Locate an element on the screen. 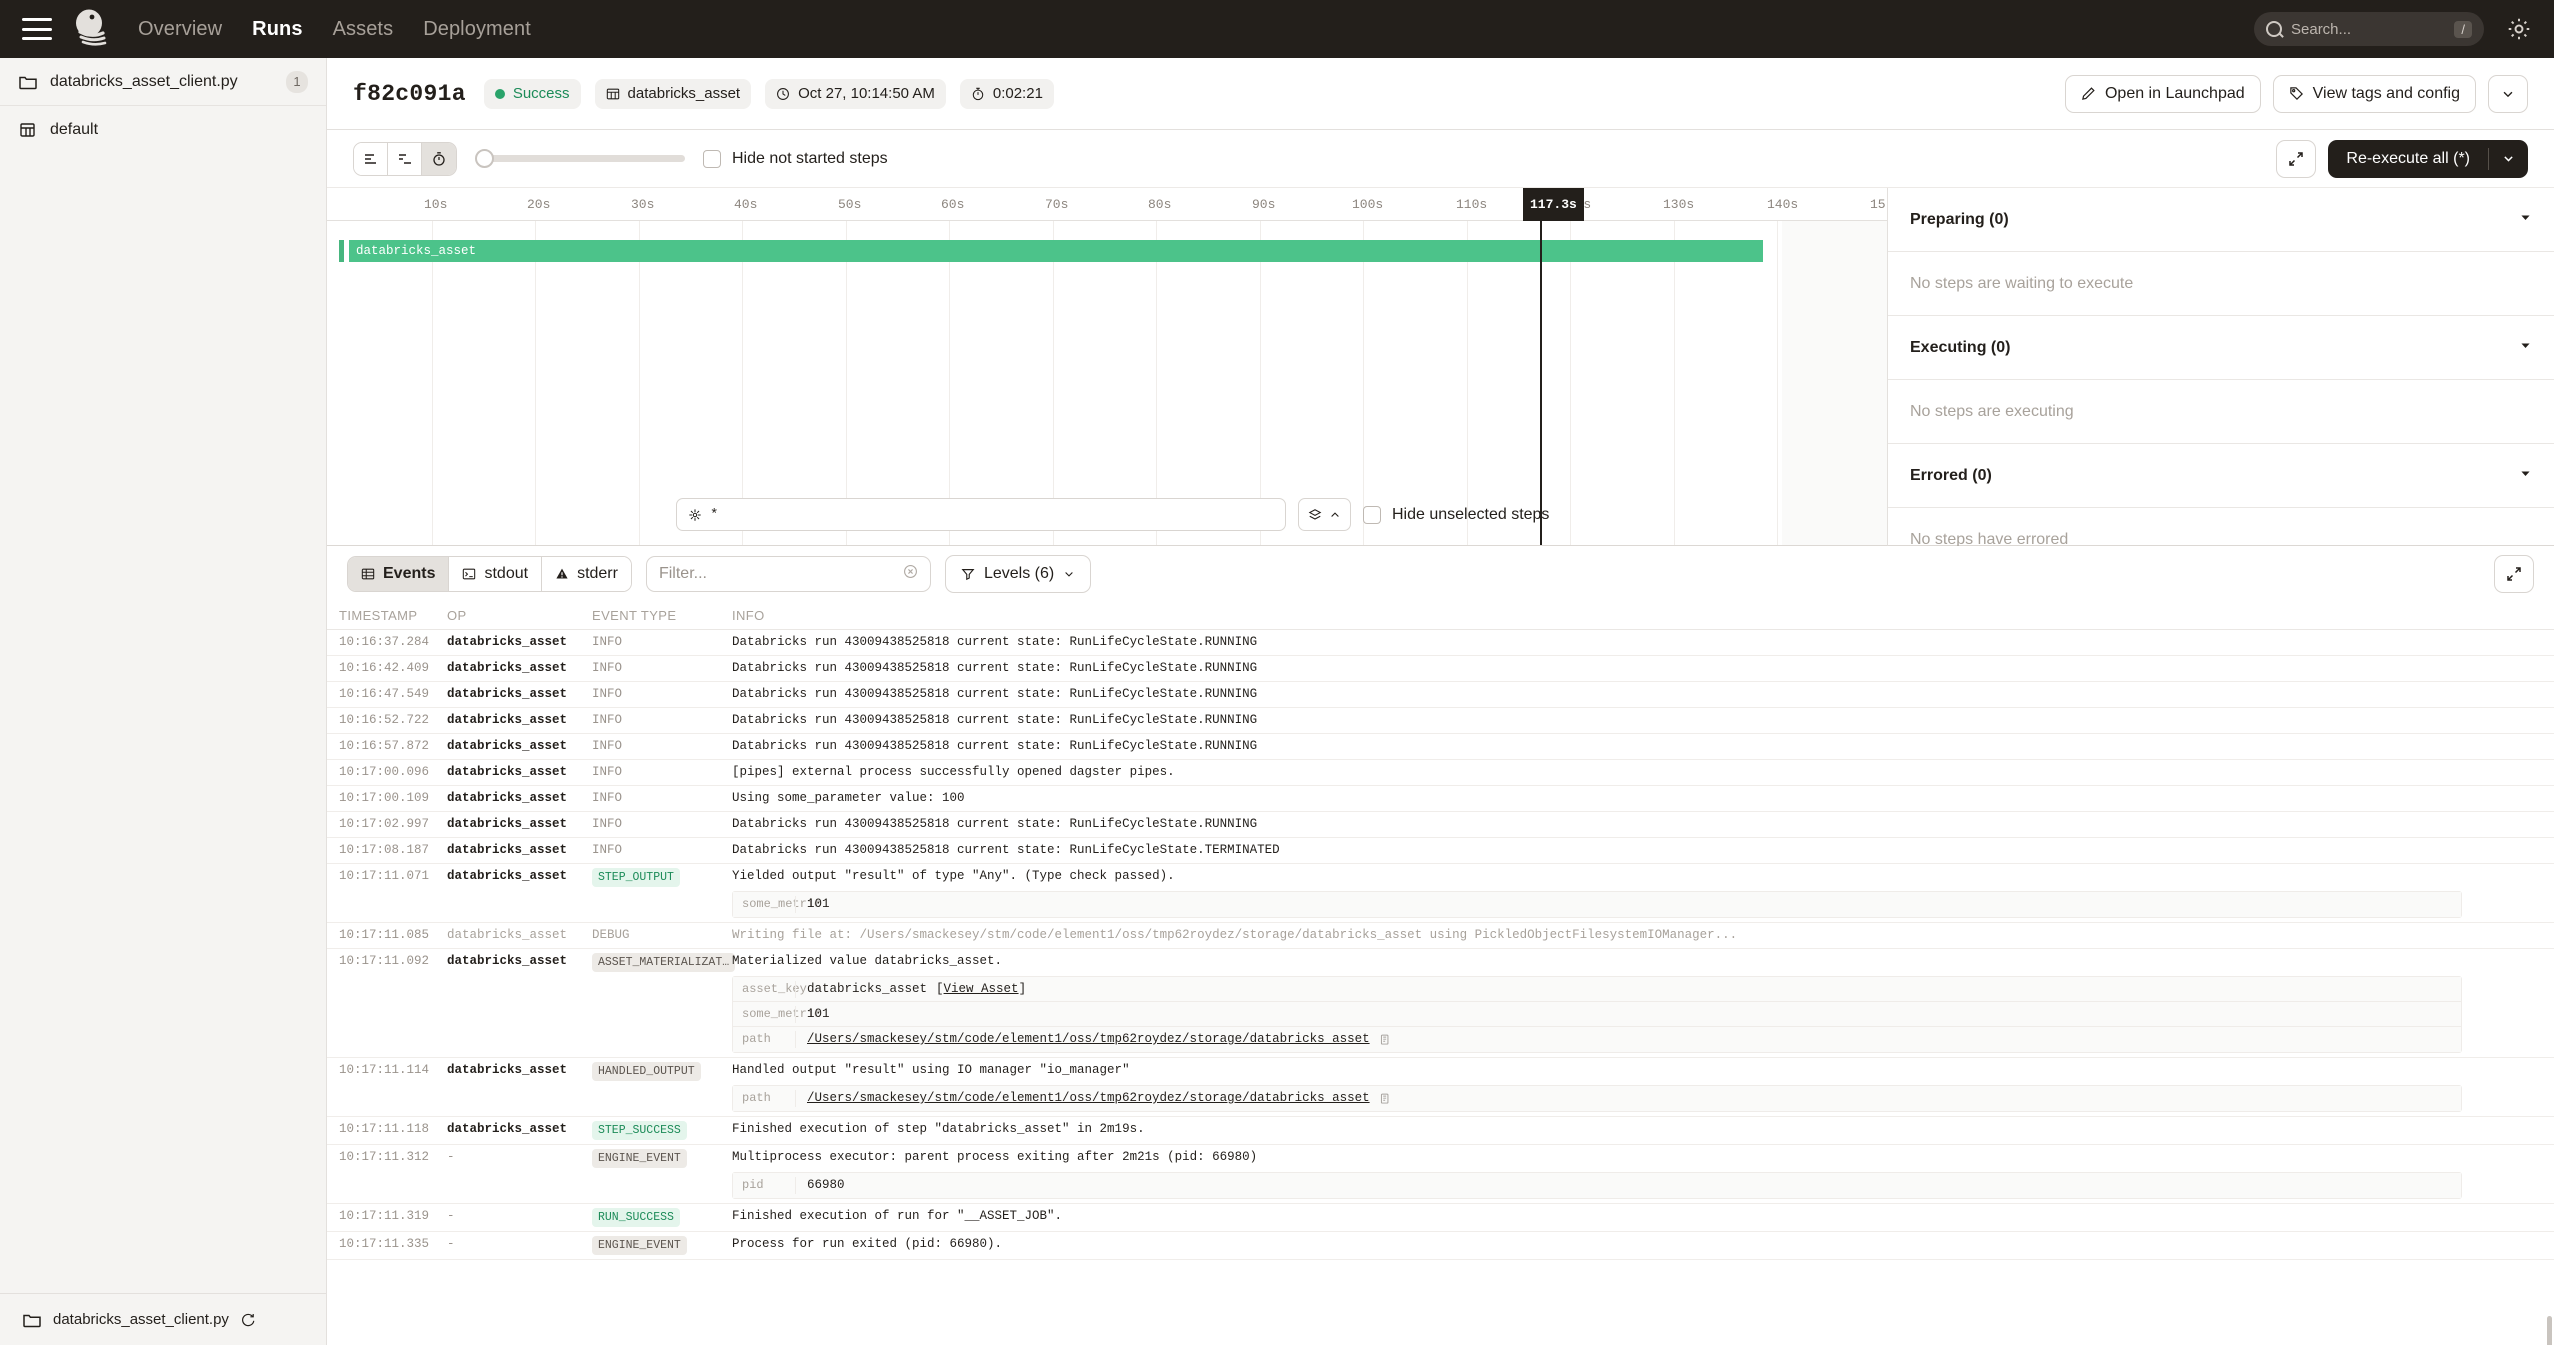 Image resolution: width=2554 pixels, height=1345 pixels. waterfall-view-icon is located at coordinates (405, 158).